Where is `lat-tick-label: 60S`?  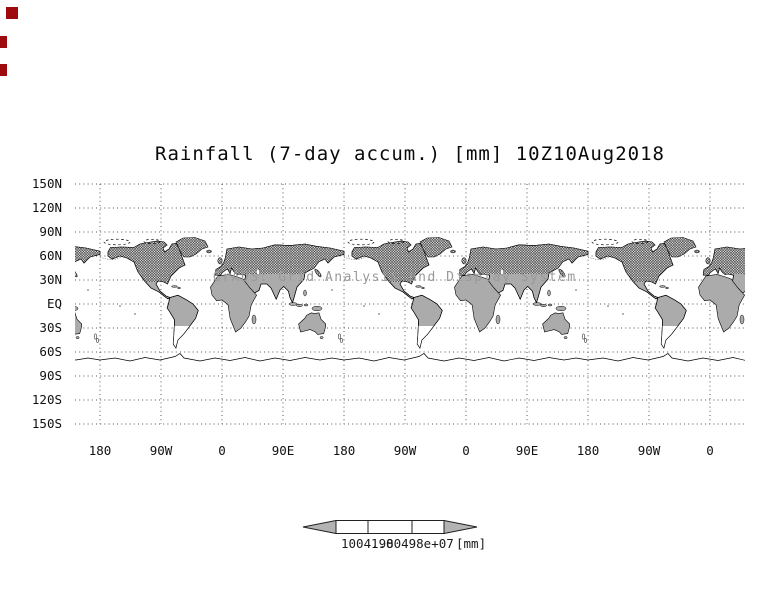
lat-tick-label: 60S is located at coordinates (50, 351).